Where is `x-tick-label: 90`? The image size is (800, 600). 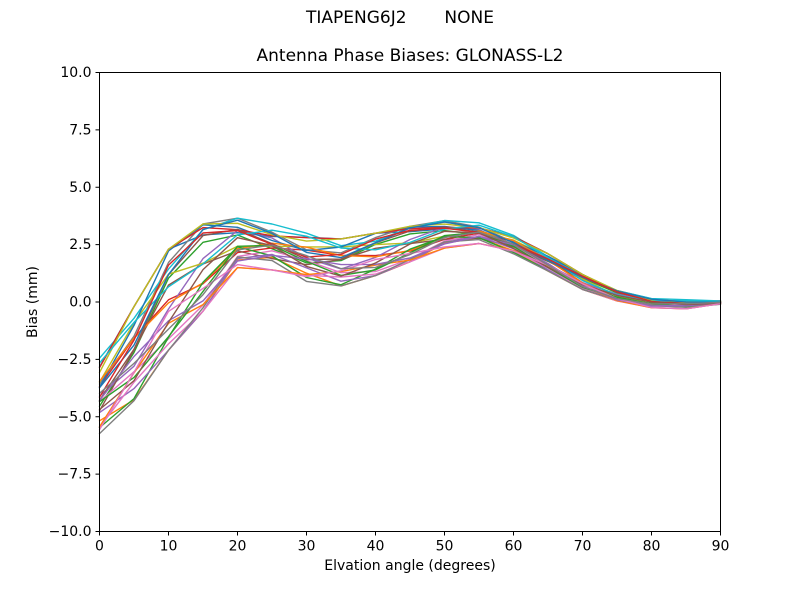 x-tick-label: 90 is located at coordinates (721, 547).